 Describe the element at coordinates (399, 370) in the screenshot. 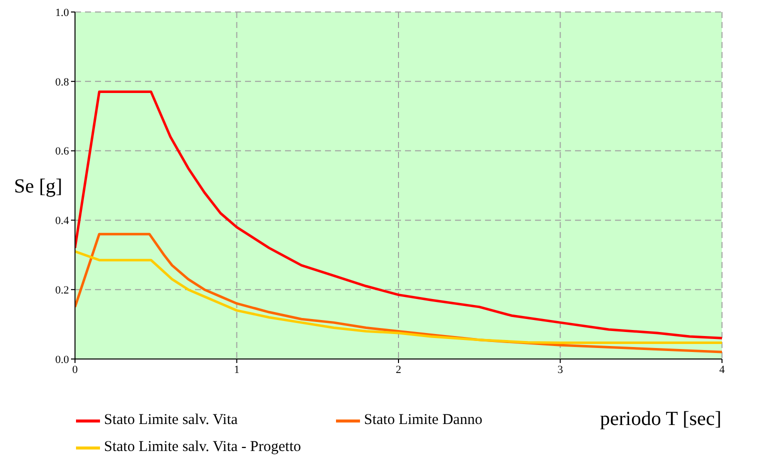

I see `x-tick-label: 2` at that location.